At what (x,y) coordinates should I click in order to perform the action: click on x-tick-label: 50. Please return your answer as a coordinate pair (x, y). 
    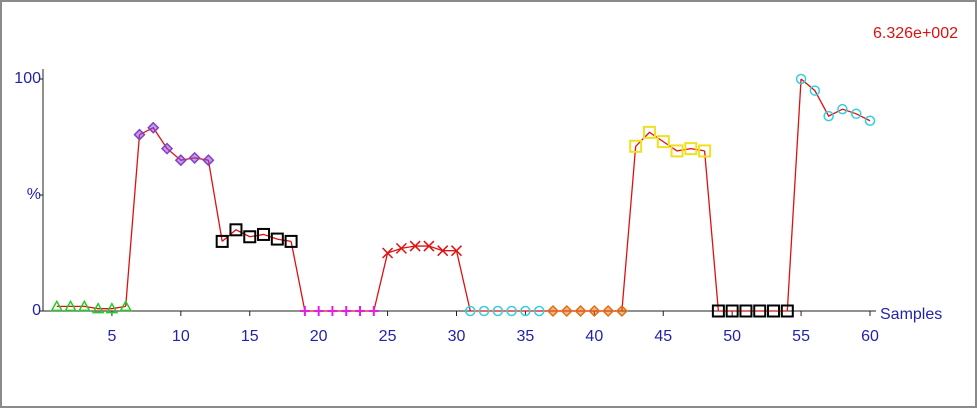
    Looking at the image, I should click on (732, 336).